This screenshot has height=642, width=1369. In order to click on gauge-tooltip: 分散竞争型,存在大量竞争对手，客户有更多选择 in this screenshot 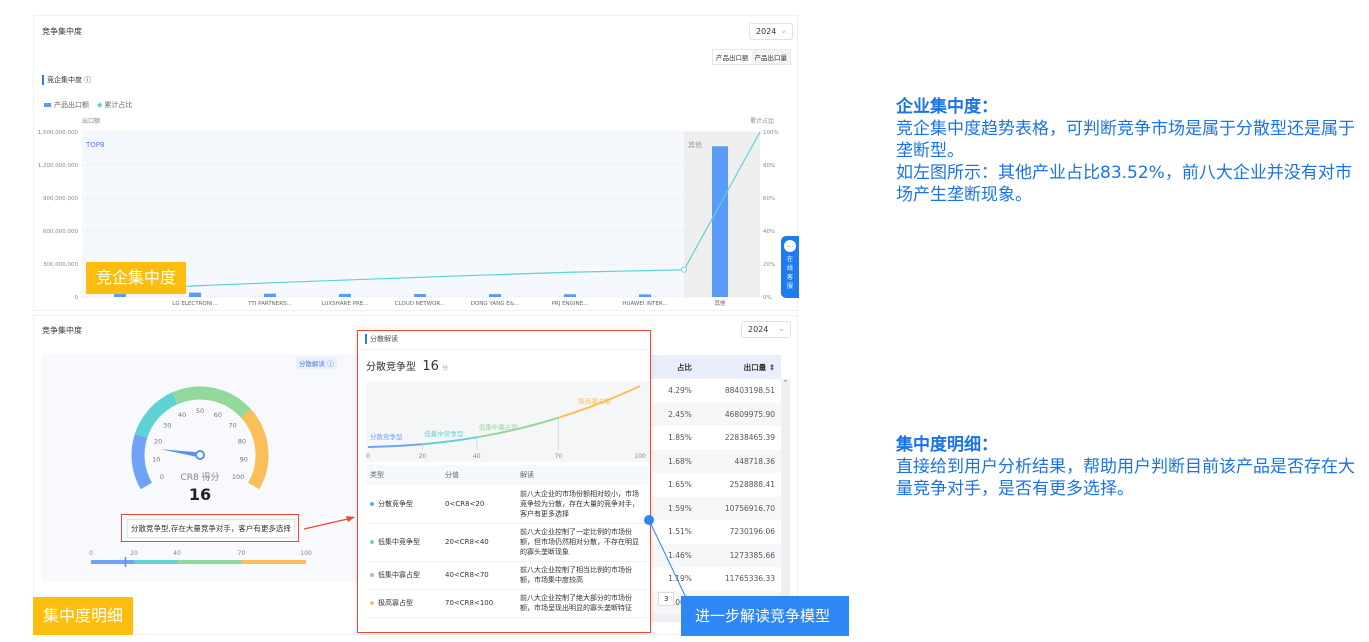, I will do `click(211, 528)`.